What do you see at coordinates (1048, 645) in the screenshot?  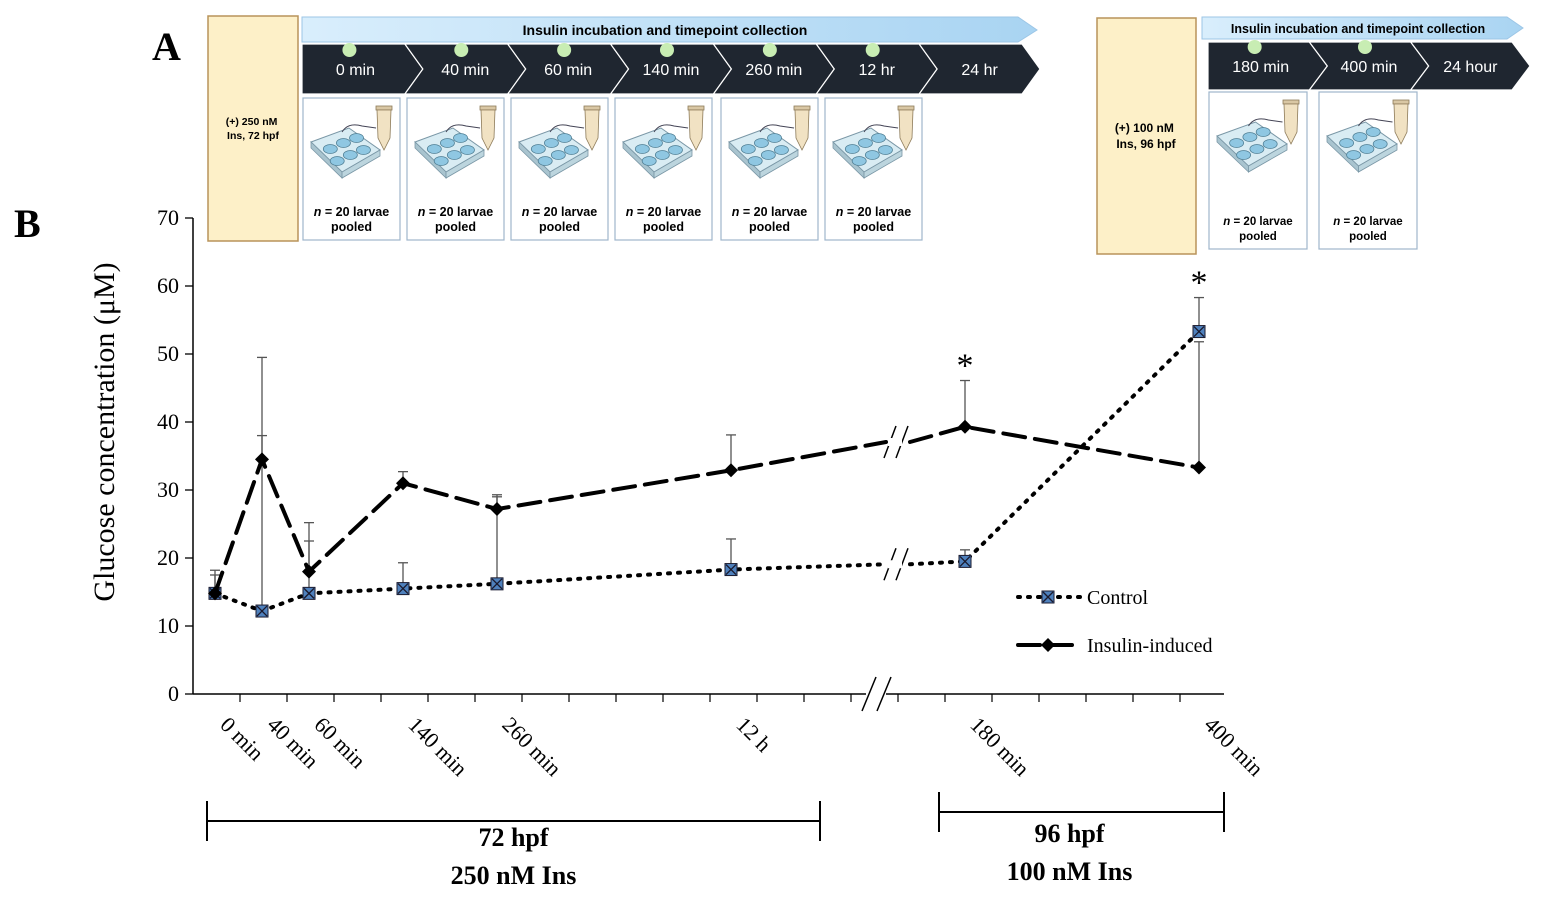 I see `legend-marker-diamond-icon` at bounding box center [1048, 645].